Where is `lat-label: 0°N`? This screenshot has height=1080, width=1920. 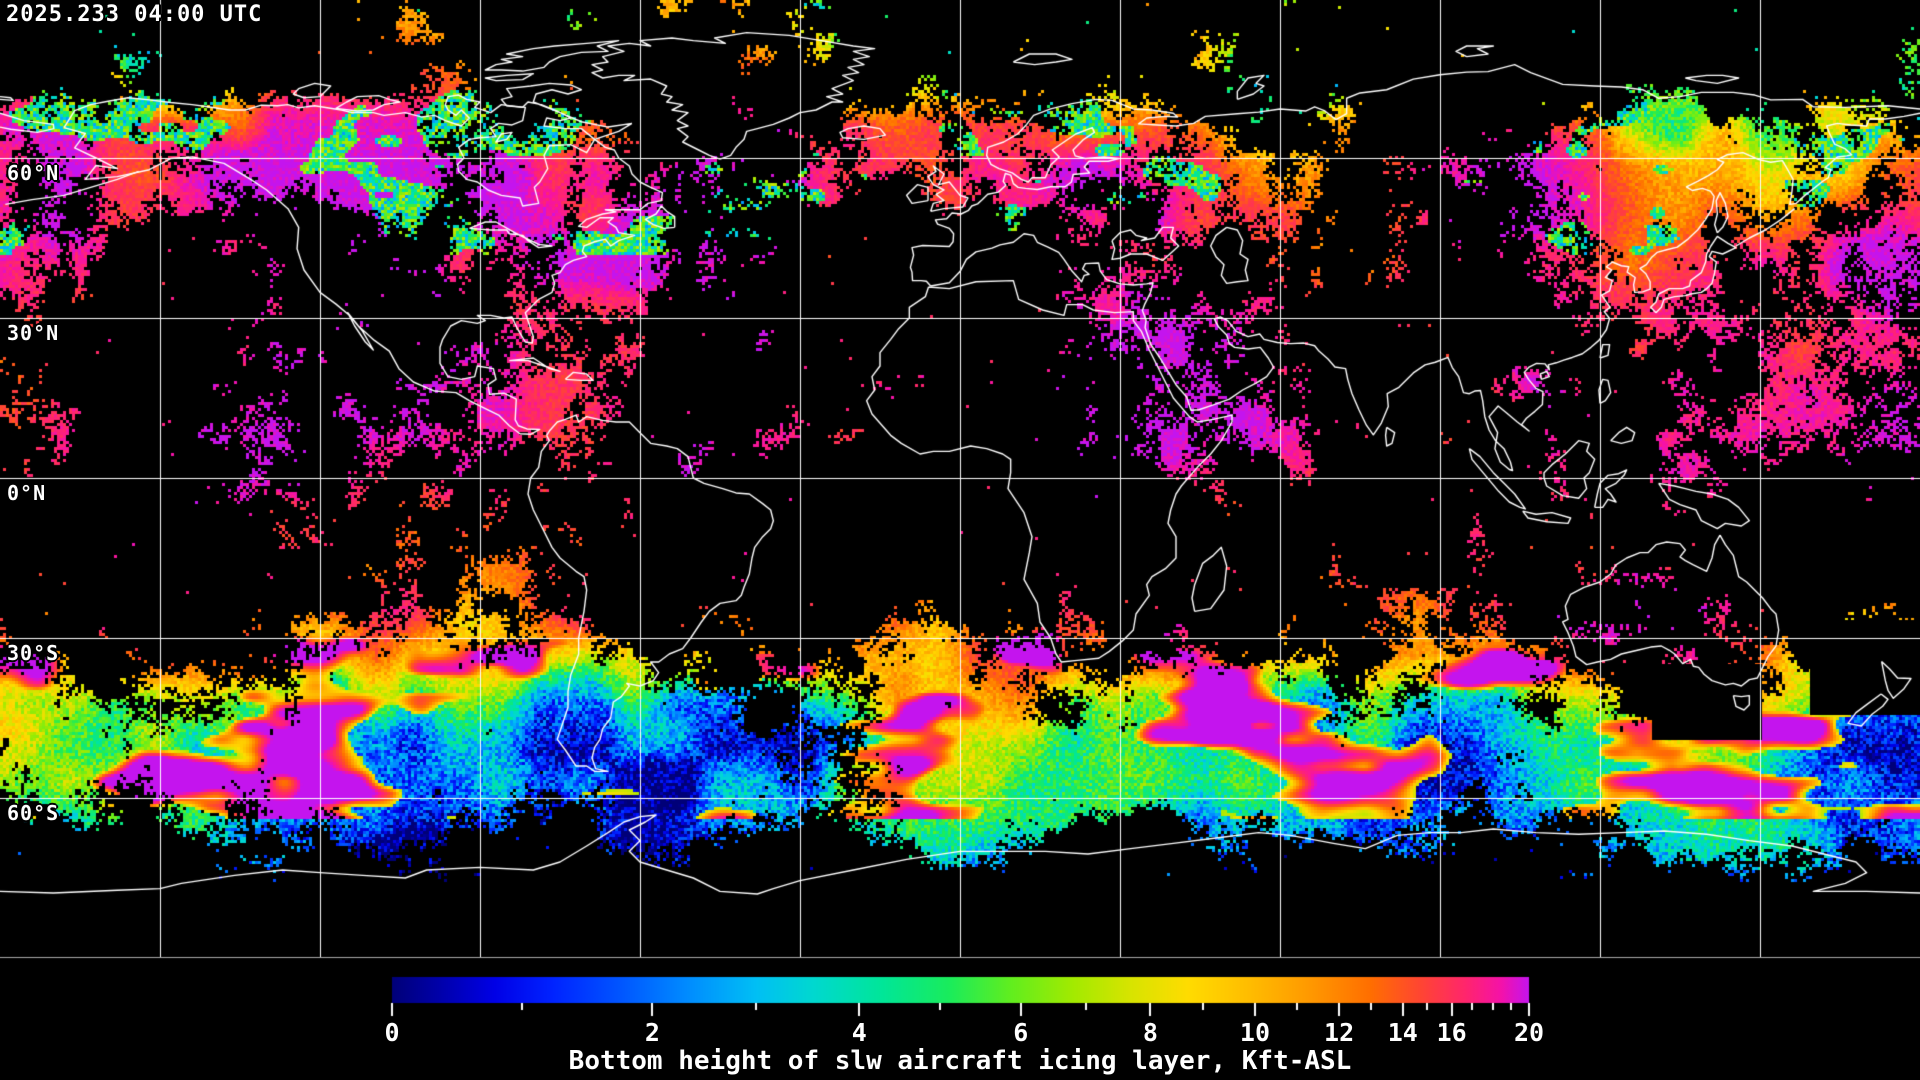 lat-label: 0°N is located at coordinates (27, 493).